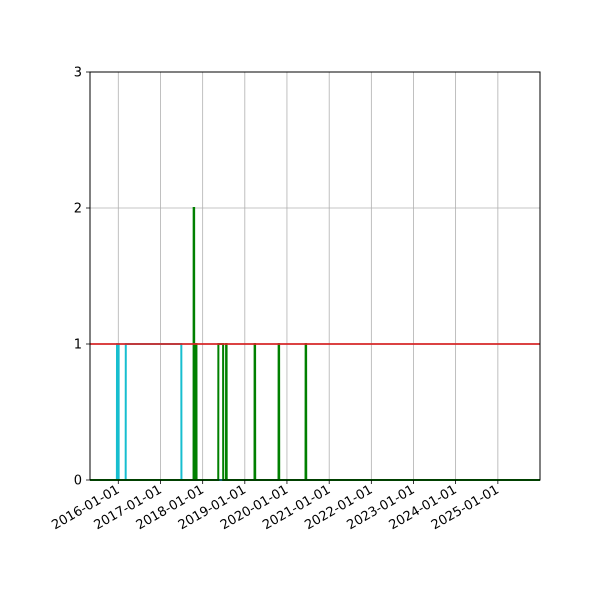 Image resolution: width=600 pixels, height=600 pixels. What do you see at coordinates (78, 345) in the screenshot?
I see `y-tick-label: 1` at bounding box center [78, 345].